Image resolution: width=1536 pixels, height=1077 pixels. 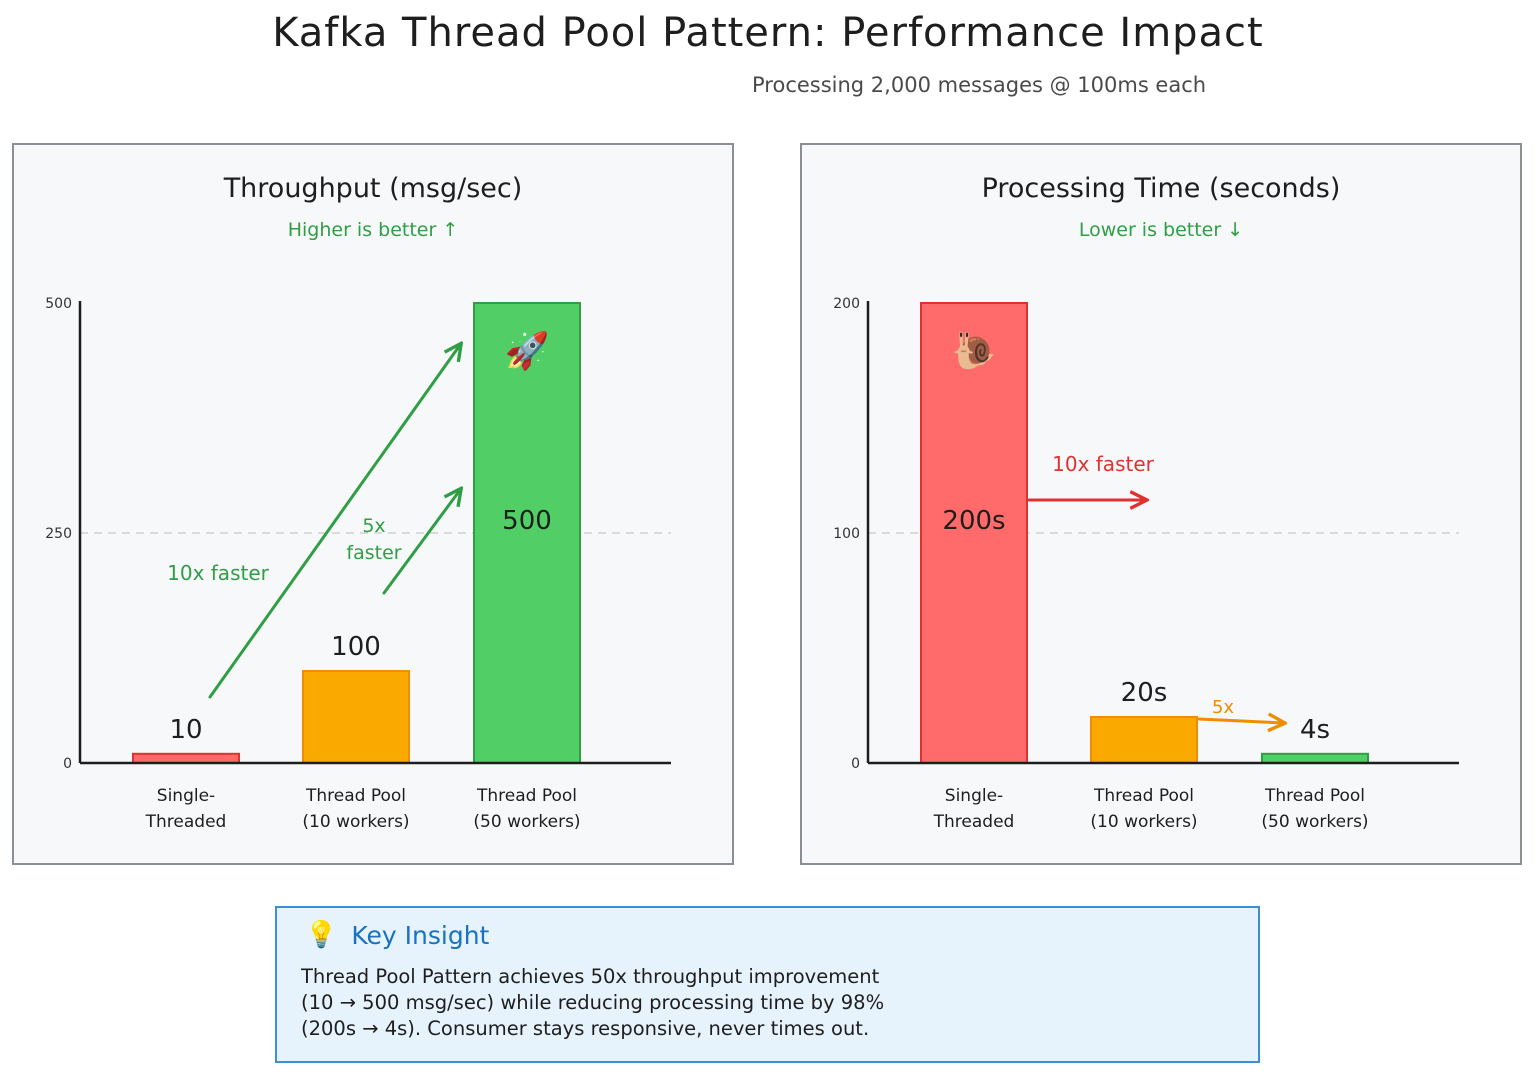 I want to click on value-label: 20s, so click(x=1144, y=693).